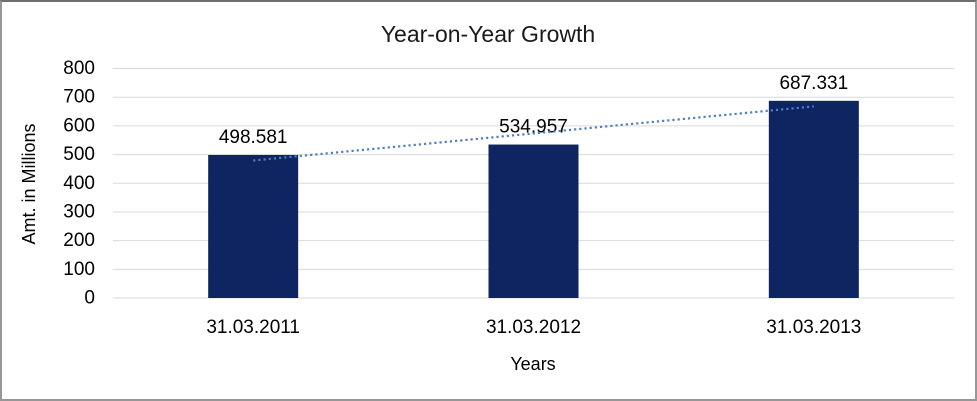 The image size is (977, 401). I want to click on x-axis-category-labels: 31.03.2011 31.03.2012 31.03.2013, so click(533, 327).